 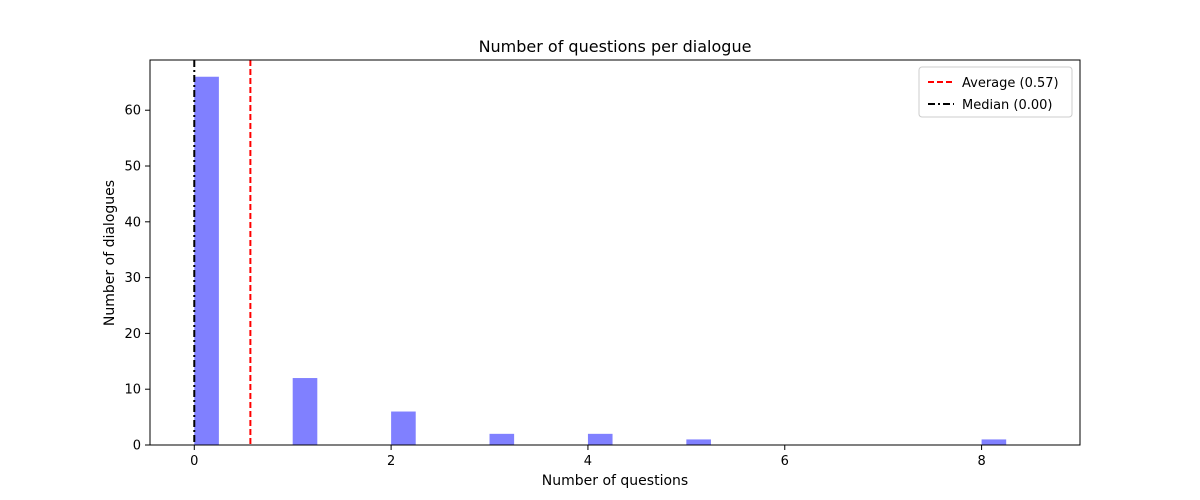 I want to click on x-tick-label: 2, so click(x=391, y=461).